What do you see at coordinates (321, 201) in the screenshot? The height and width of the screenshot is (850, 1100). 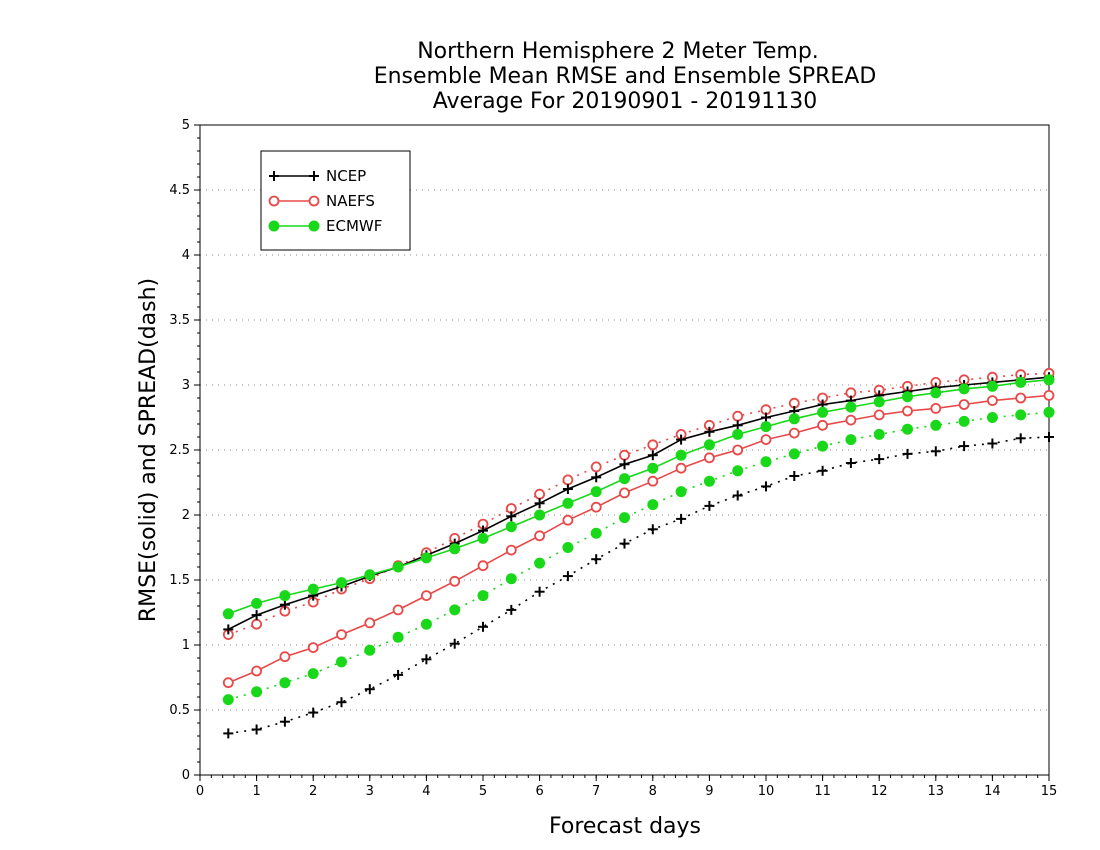 I see `legend-item-naefs: NAEFS` at bounding box center [321, 201].